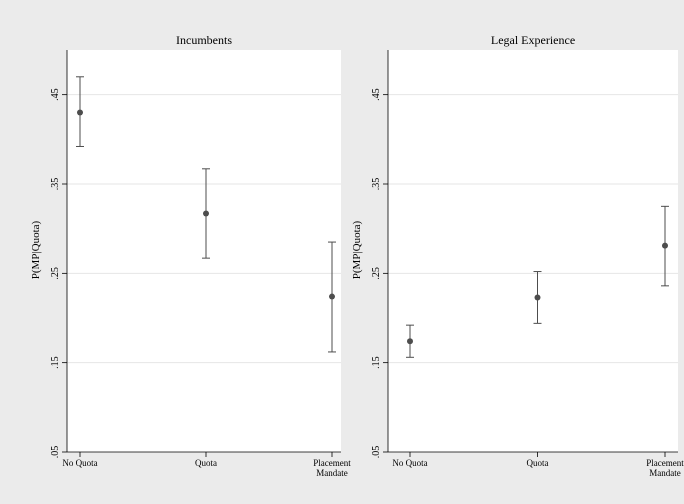  Describe the element at coordinates (533, 40) in the screenshot. I see `chart-title: Legal Experience` at that location.